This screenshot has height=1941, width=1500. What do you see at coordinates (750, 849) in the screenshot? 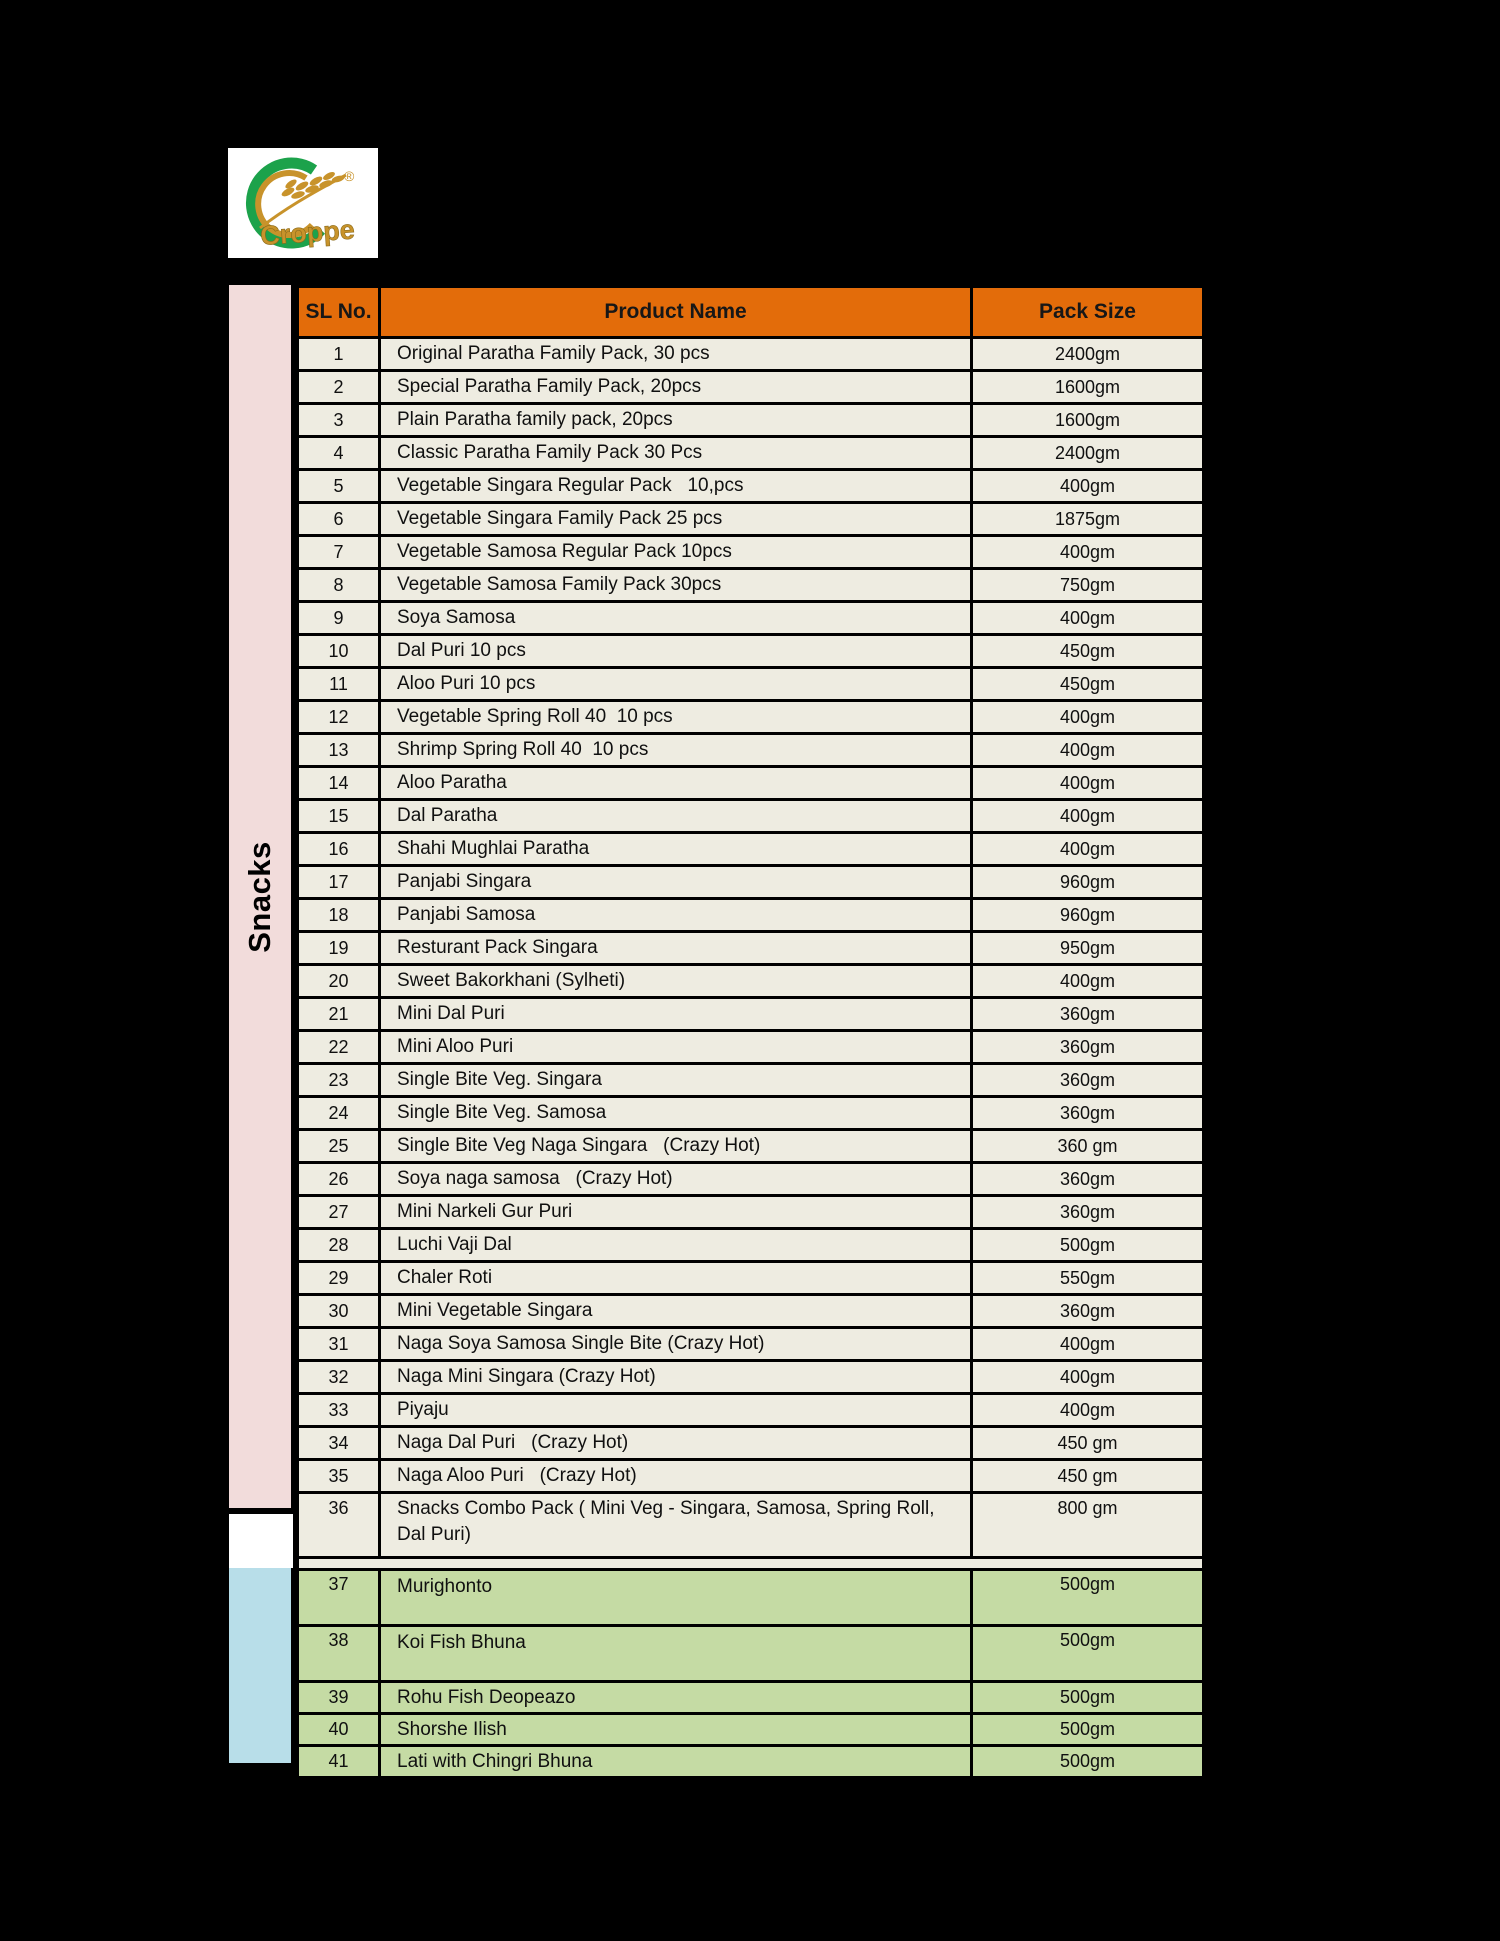
I see `table-row: 16 Shahi Mughlai Paratha 400gm` at bounding box center [750, 849].